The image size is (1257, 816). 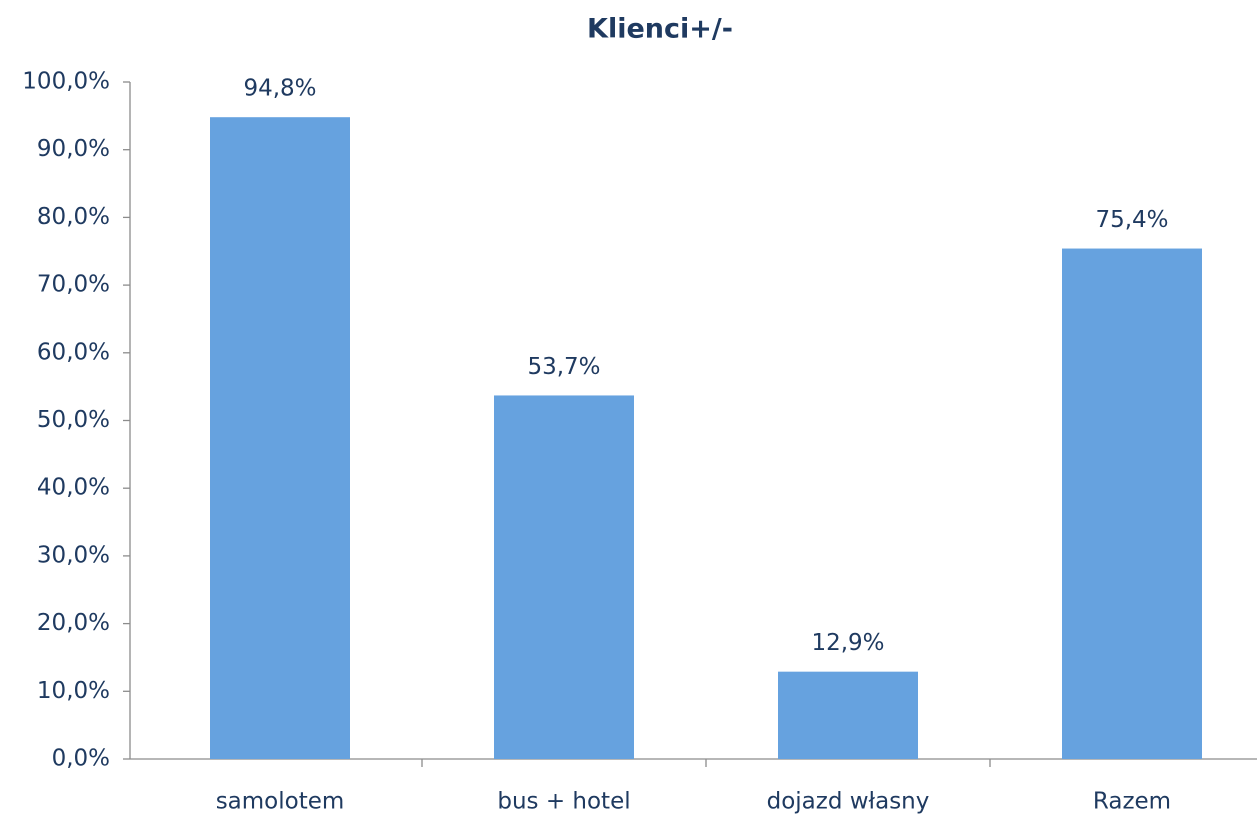 What do you see at coordinates (563, 367) in the screenshot?
I see `data-label: 53,7%` at bounding box center [563, 367].